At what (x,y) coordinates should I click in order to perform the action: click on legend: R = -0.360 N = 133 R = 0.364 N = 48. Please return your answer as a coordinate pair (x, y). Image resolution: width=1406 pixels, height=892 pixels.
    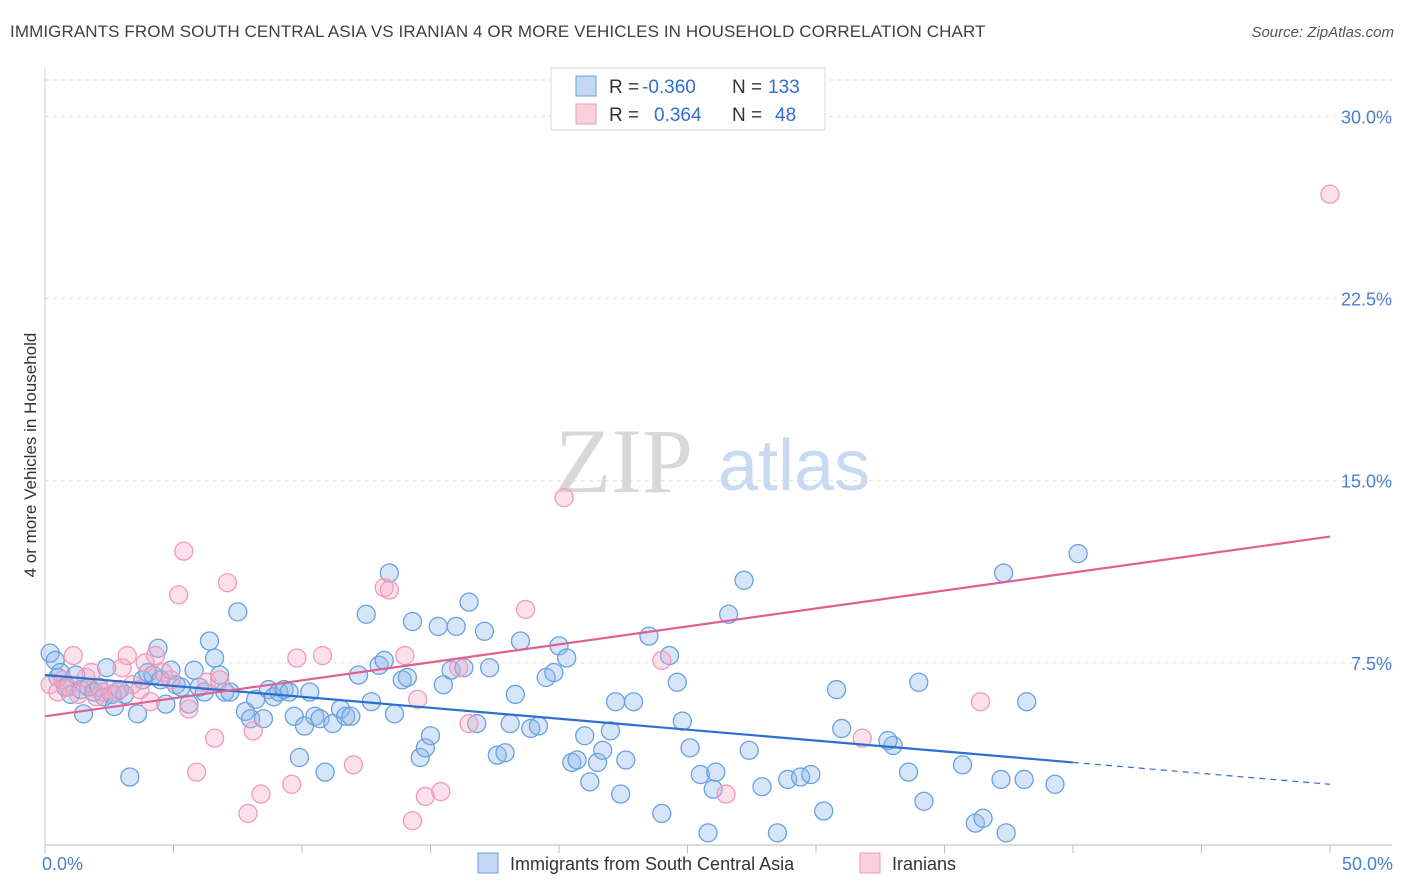
    Looking at the image, I should click on (688, 99).